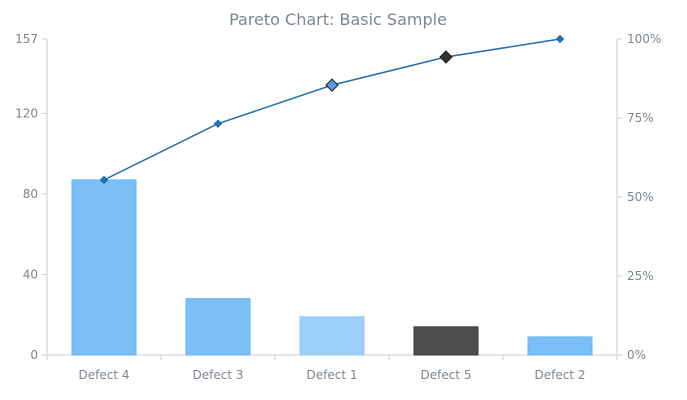 This screenshot has height=400, width=687. What do you see at coordinates (30, 274) in the screenshot?
I see `y-left-tick-label: 40` at bounding box center [30, 274].